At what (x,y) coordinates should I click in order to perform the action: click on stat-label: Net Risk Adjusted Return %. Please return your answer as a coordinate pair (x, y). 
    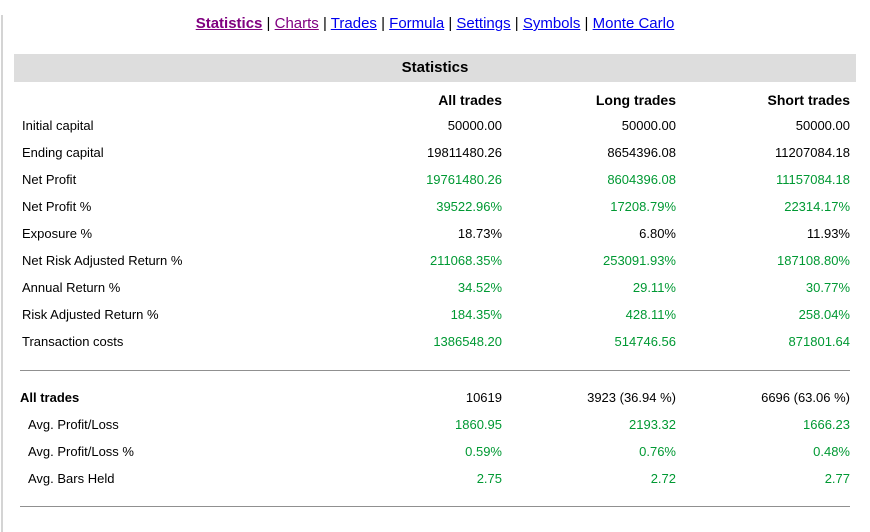
    Looking at the image, I should click on (102, 260).